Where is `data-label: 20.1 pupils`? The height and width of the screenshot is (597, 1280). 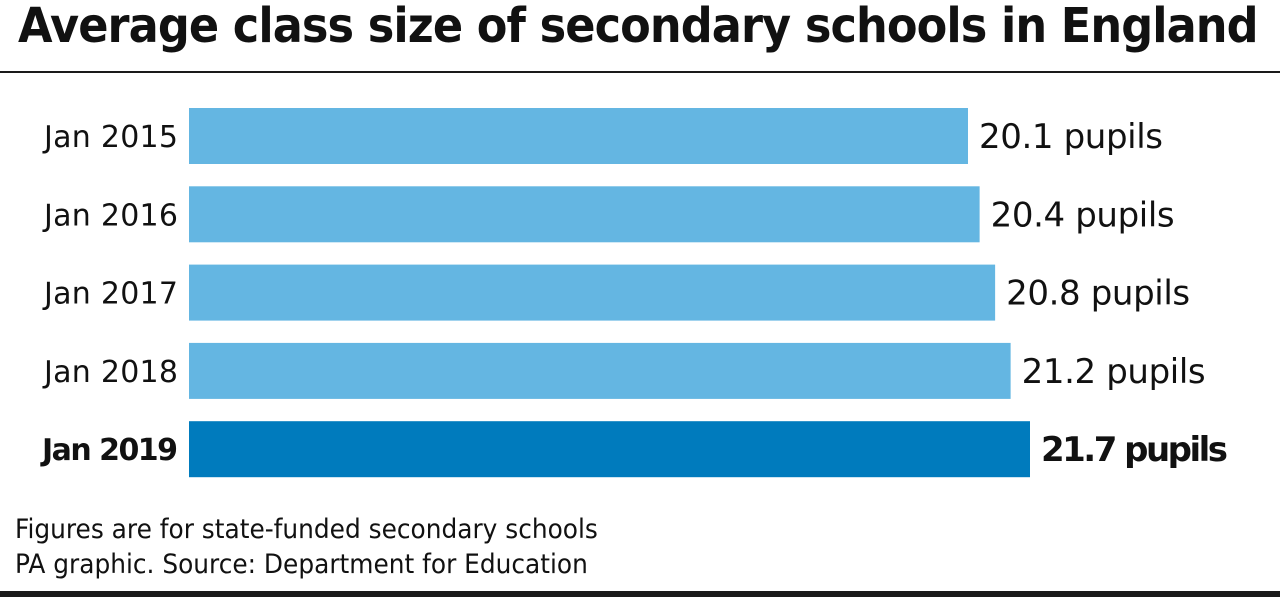
data-label: 20.1 pupils is located at coordinates (1071, 137).